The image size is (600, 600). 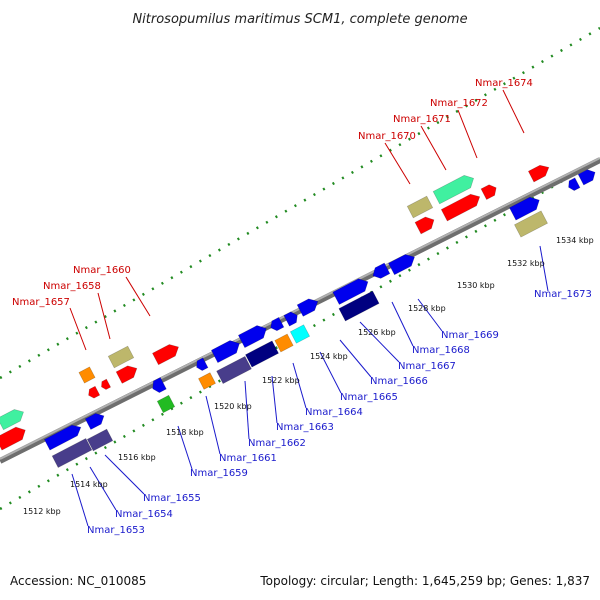 I want to click on gene-label: Nmar_1668, so click(x=441, y=350).